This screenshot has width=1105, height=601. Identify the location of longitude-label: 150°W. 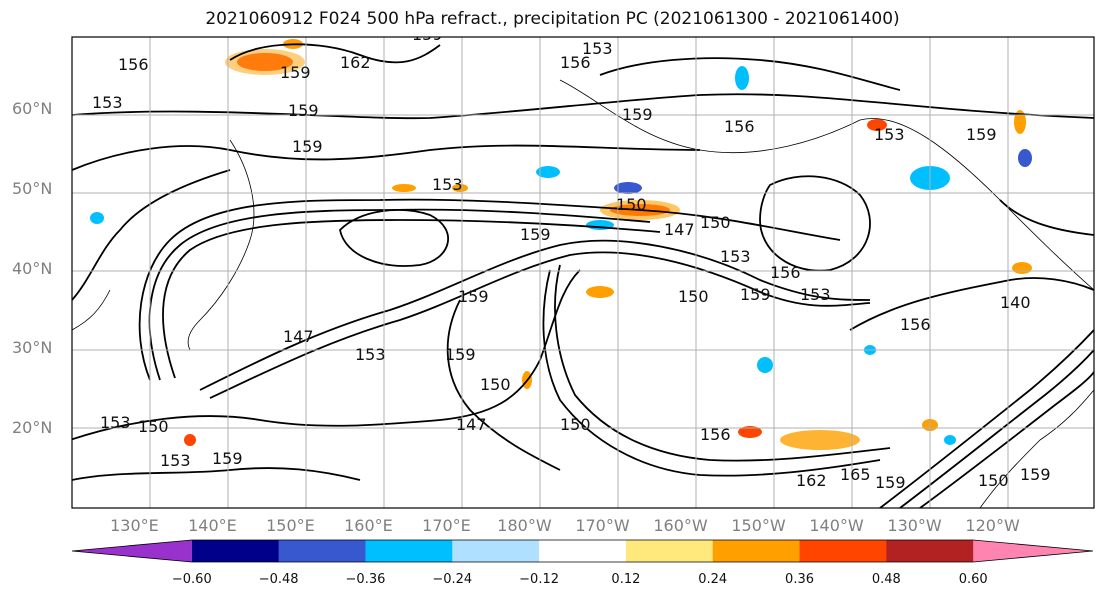
(758, 525).